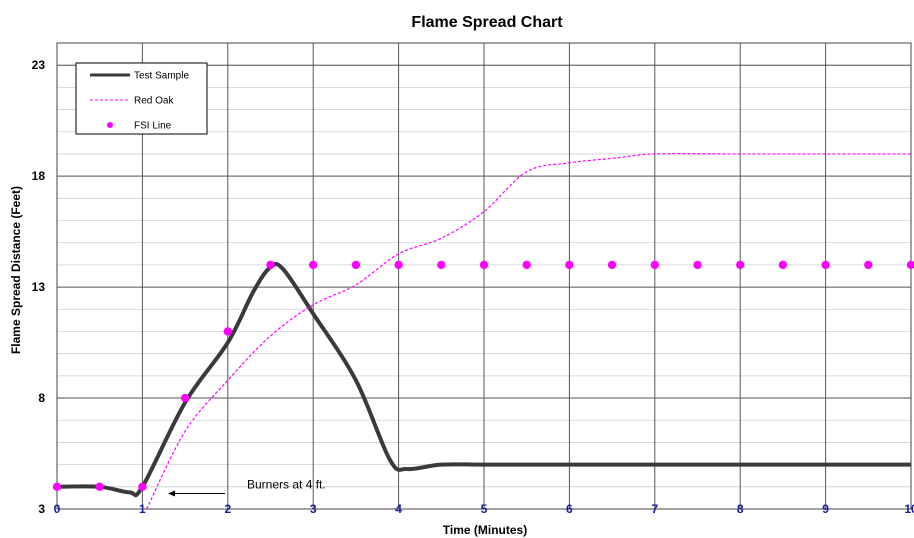 This screenshot has height=538, width=914. Describe the element at coordinates (154, 101) in the screenshot. I see `legend-label-red-oak: Red Oak` at that location.